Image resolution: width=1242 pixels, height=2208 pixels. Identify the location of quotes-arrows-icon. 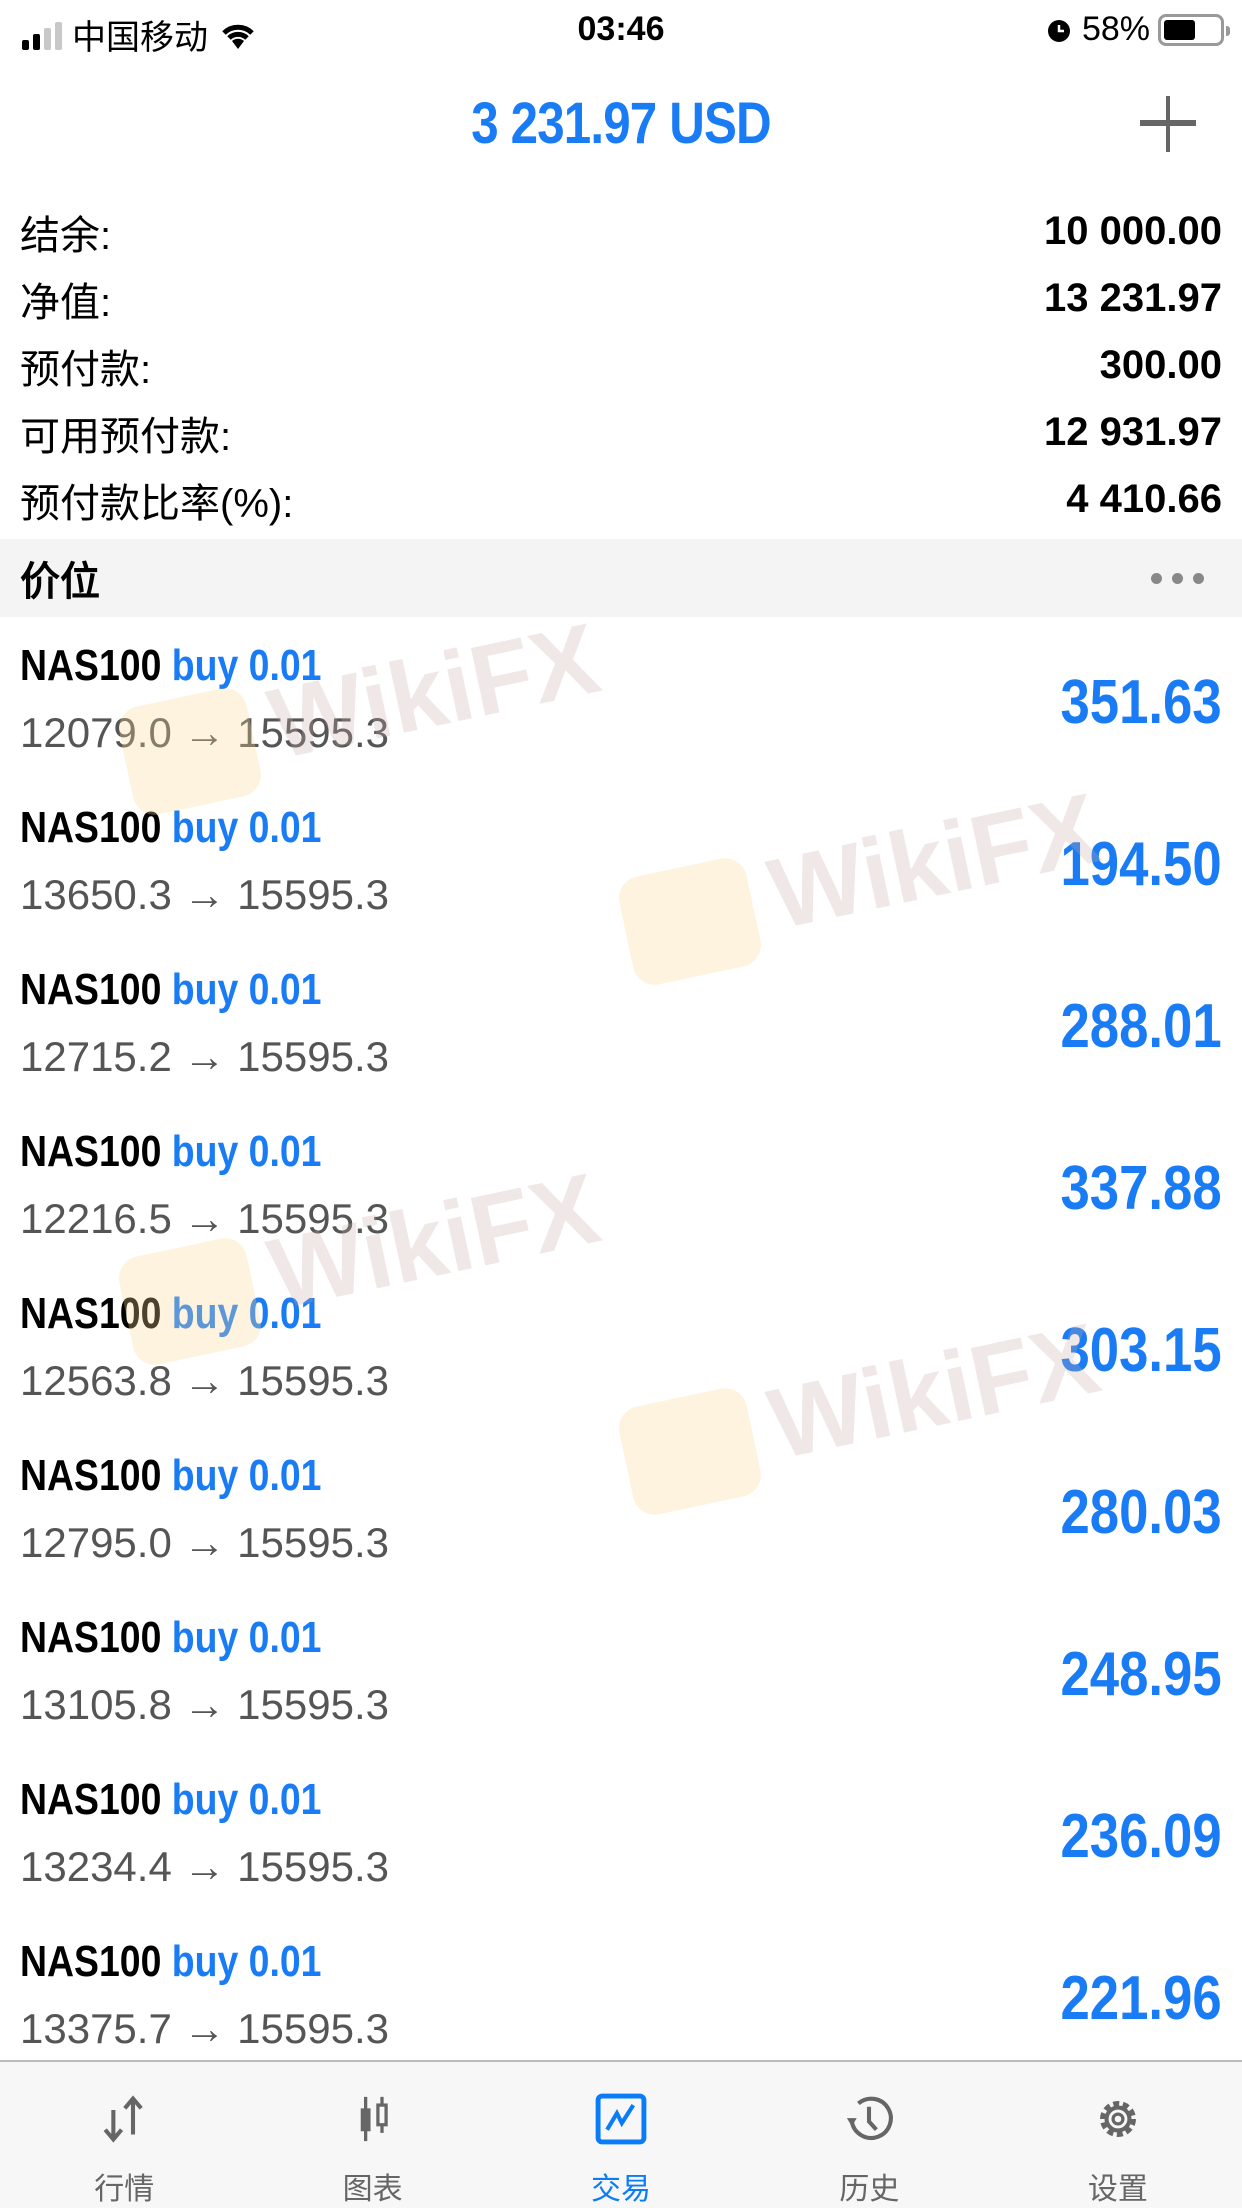
(123, 2119).